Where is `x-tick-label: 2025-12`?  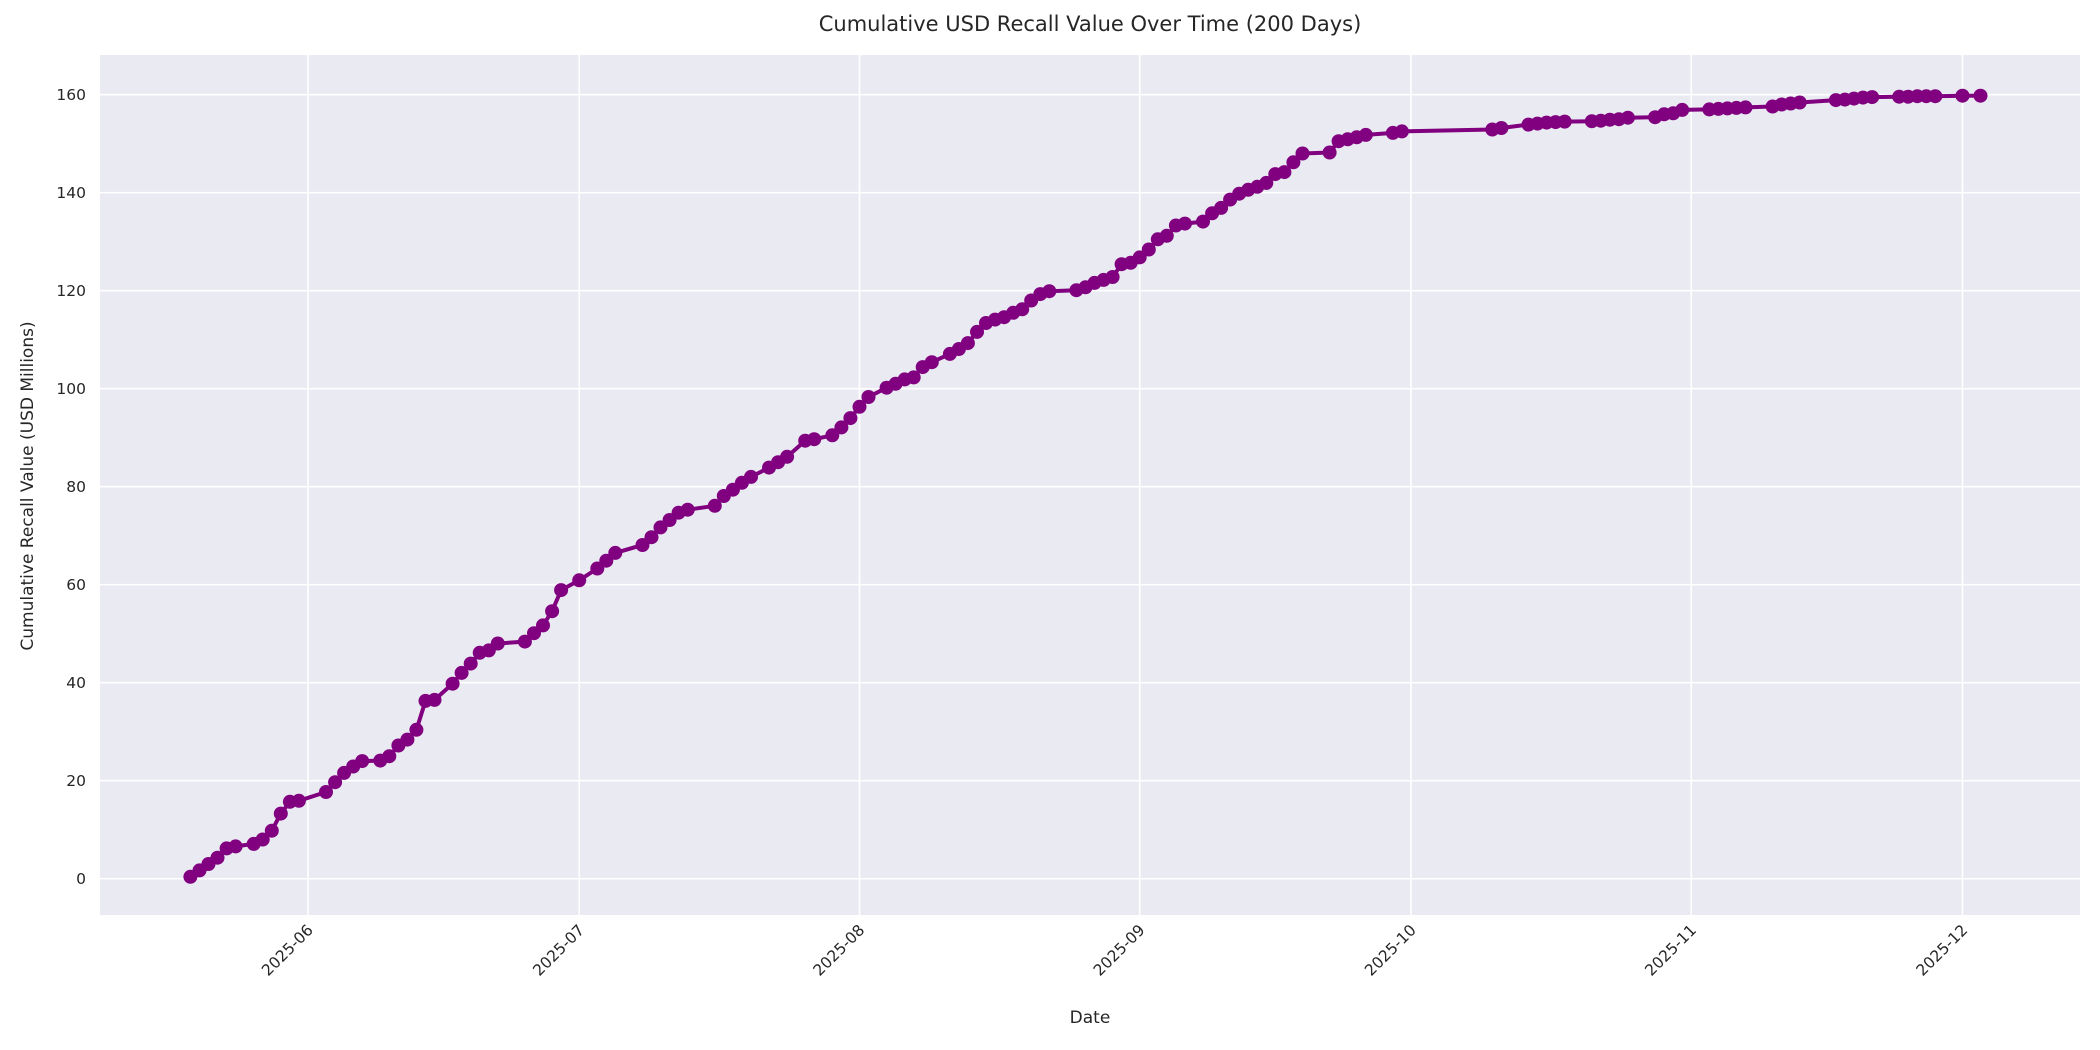 x-tick-label: 2025-12 is located at coordinates (1942, 950).